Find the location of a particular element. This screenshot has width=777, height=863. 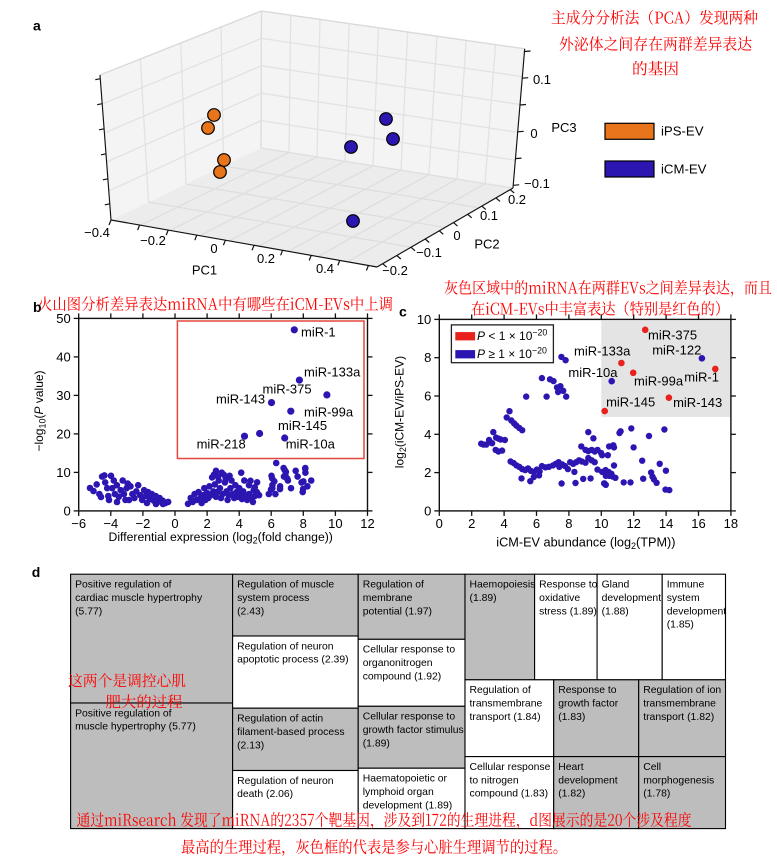

svg-text: (1.78) is located at coordinates (656, 794).